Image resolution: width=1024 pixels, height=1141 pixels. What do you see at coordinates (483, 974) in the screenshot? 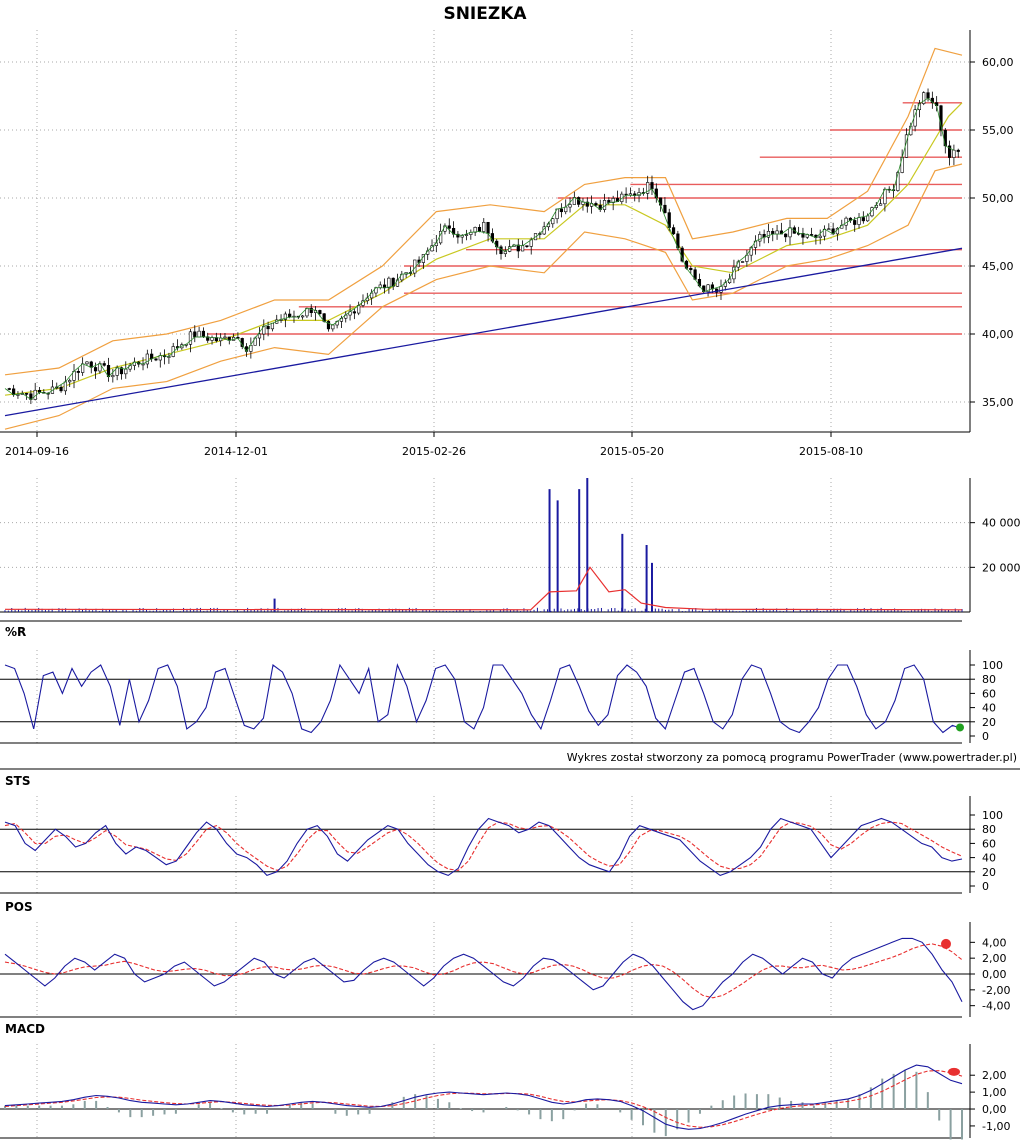
I see `pos-line` at bounding box center [483, 974].